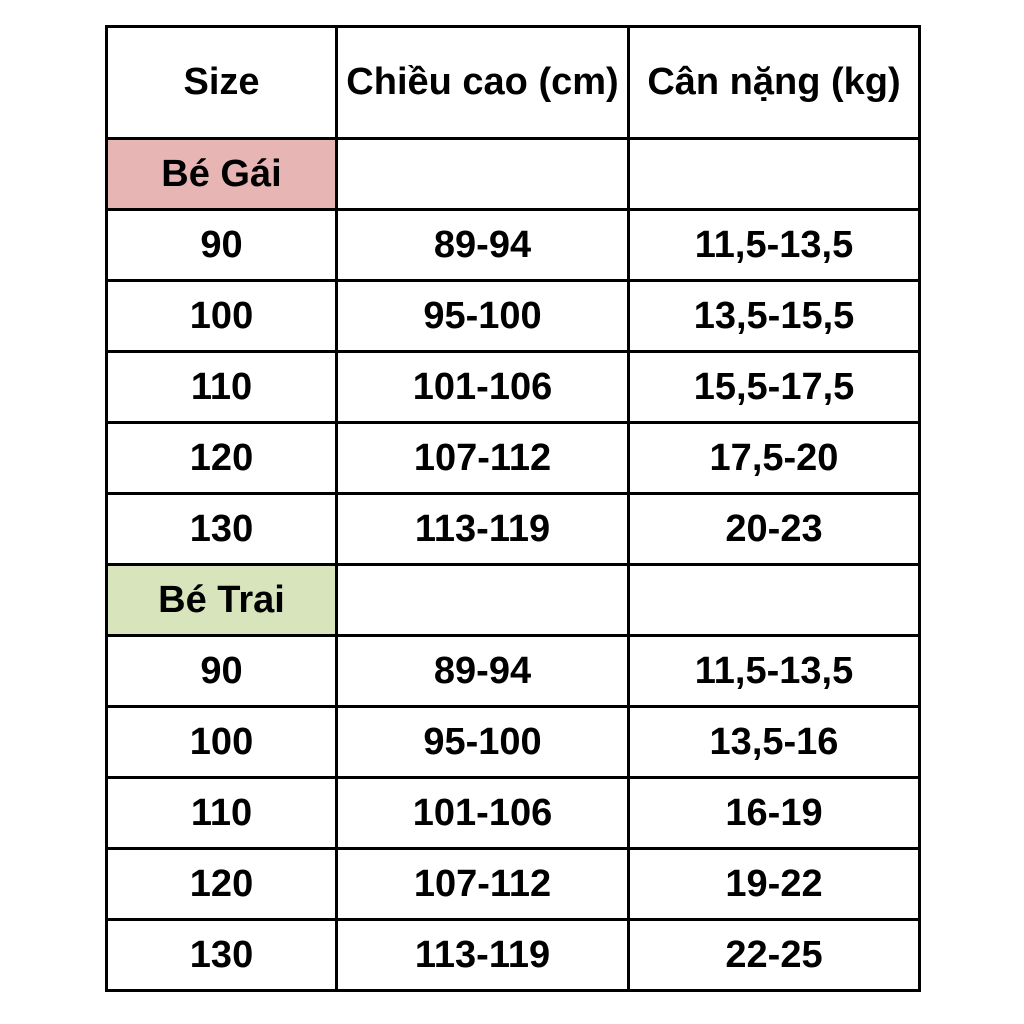 This screenshot has width=1024, height=1024. I want to click on table-row: 110 101-106 15,5-17,5, so click(513, 387).